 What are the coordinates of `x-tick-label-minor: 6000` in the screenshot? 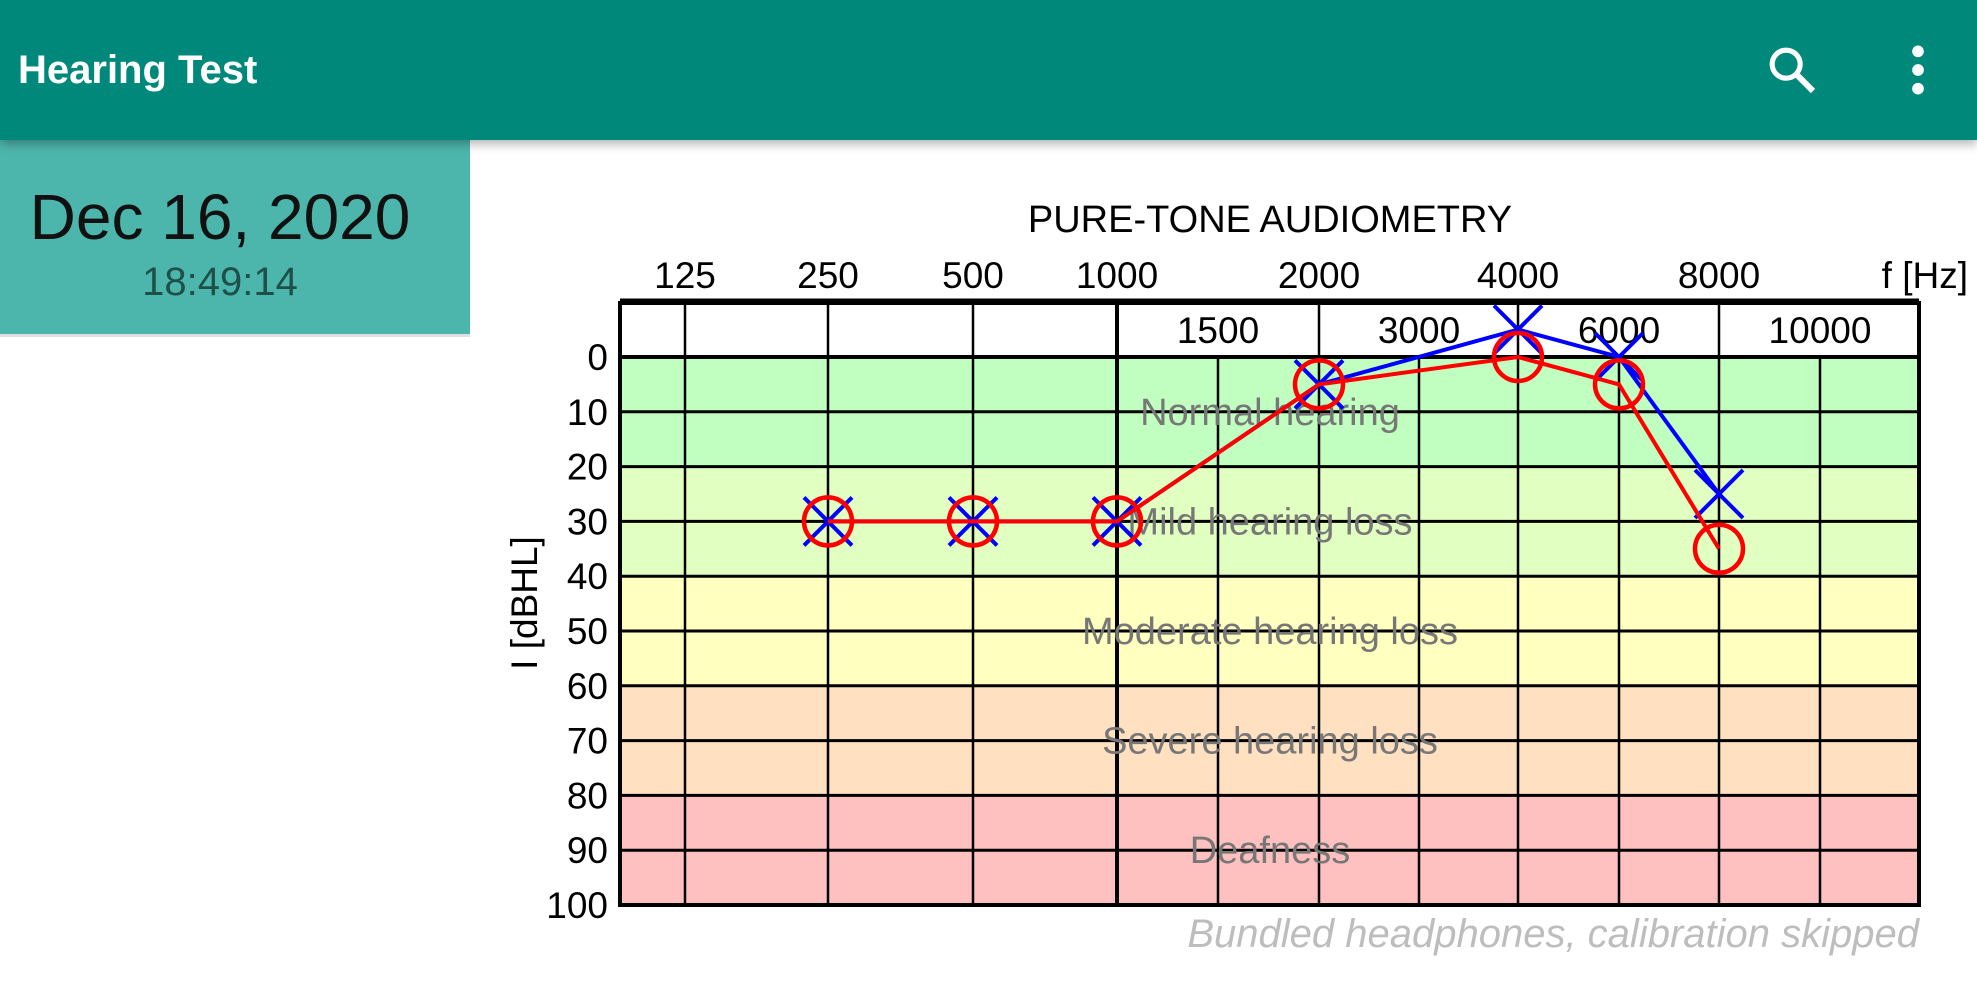 It's located at (1619, 330).